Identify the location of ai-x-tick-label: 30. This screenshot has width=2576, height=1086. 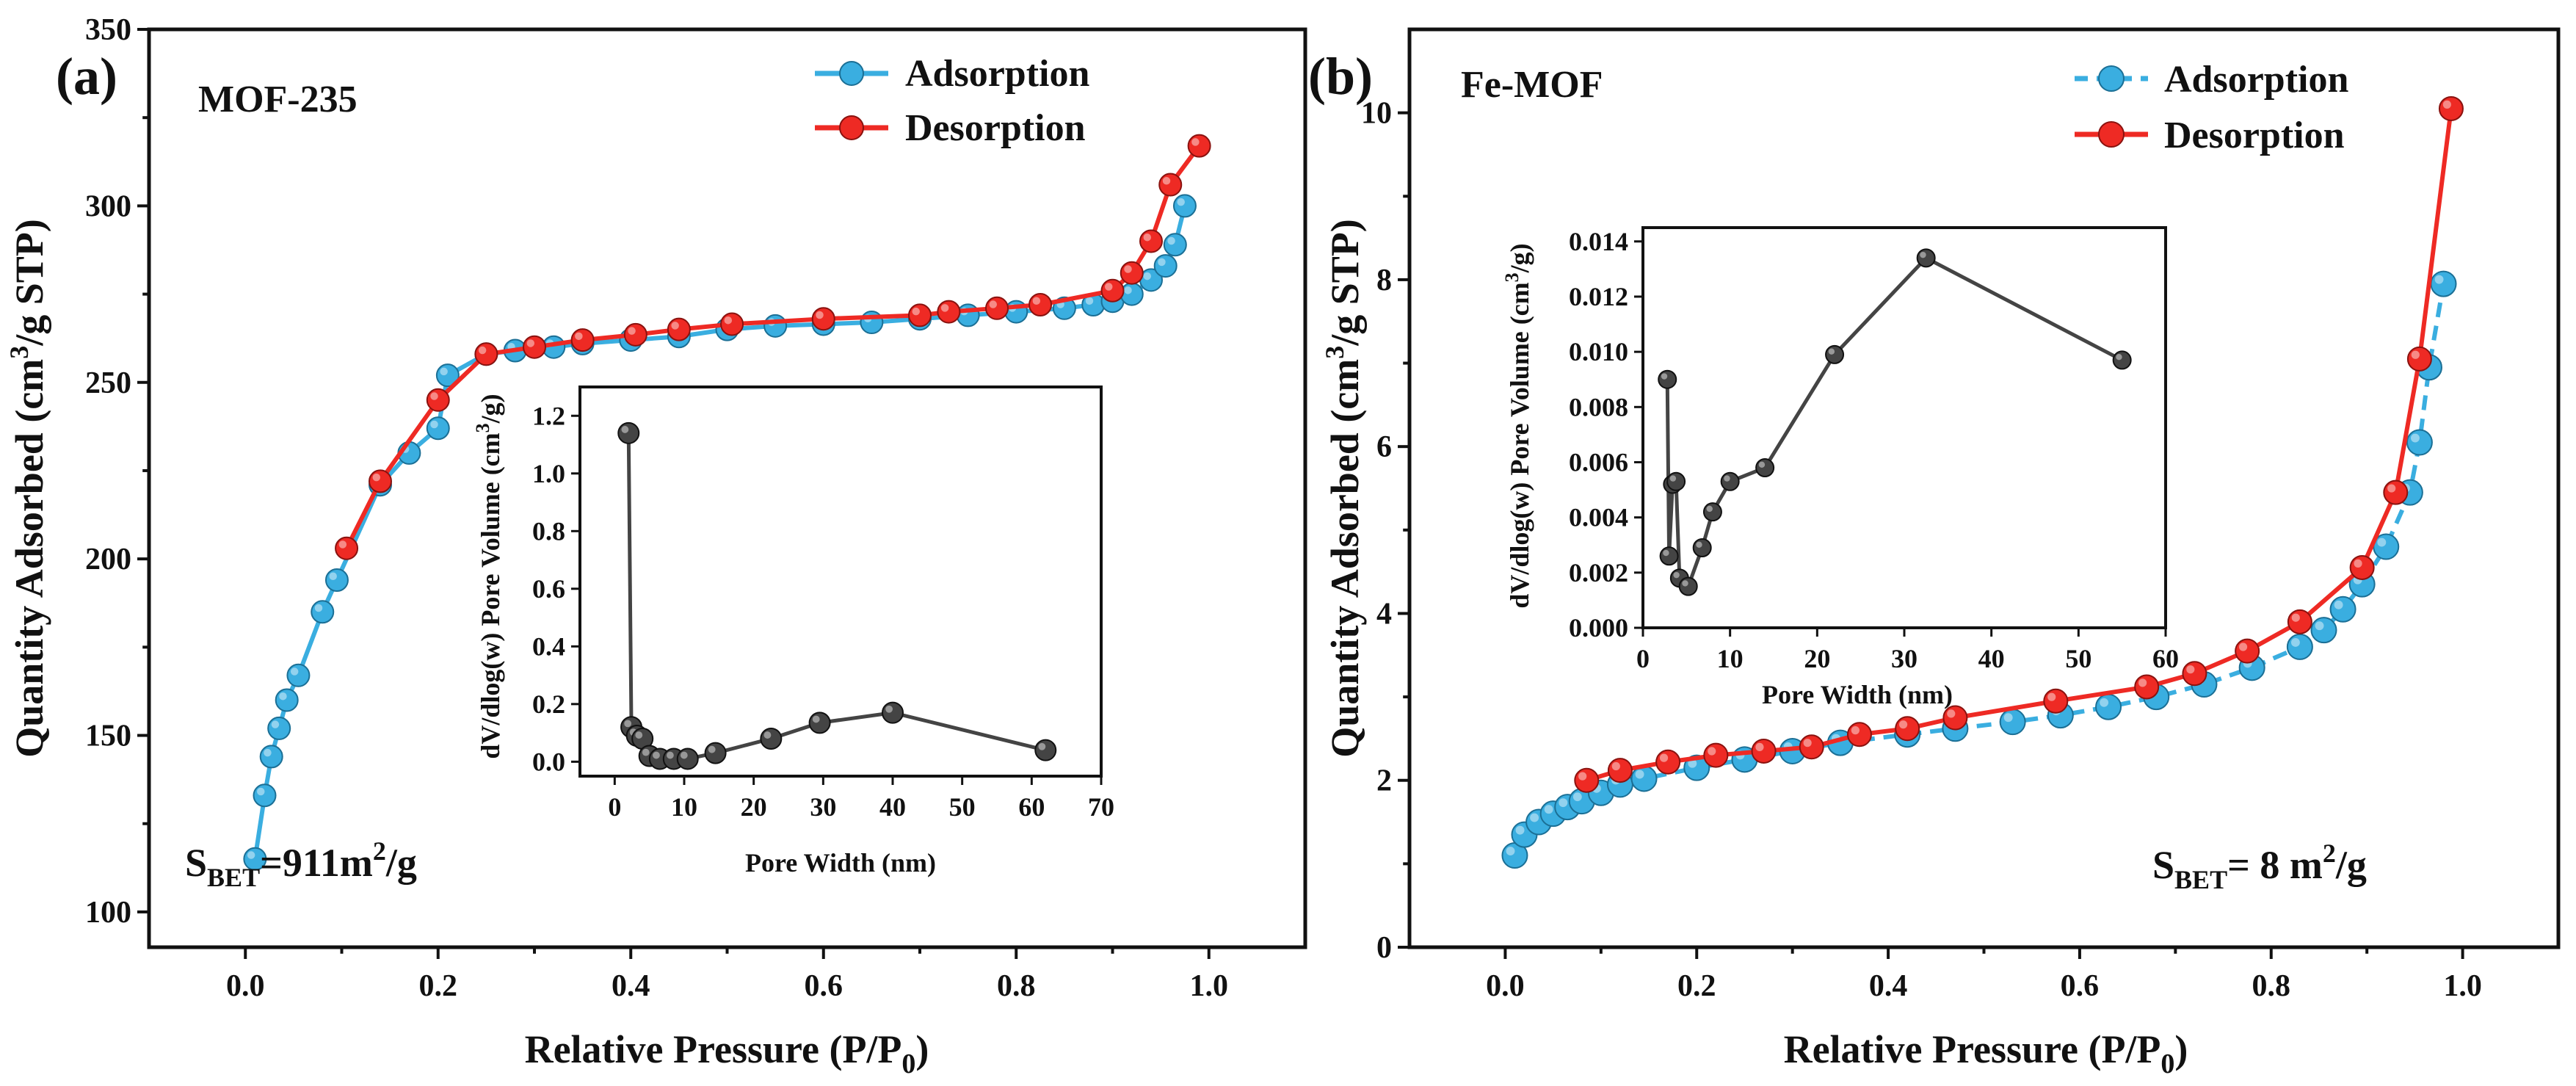
(823, 807).